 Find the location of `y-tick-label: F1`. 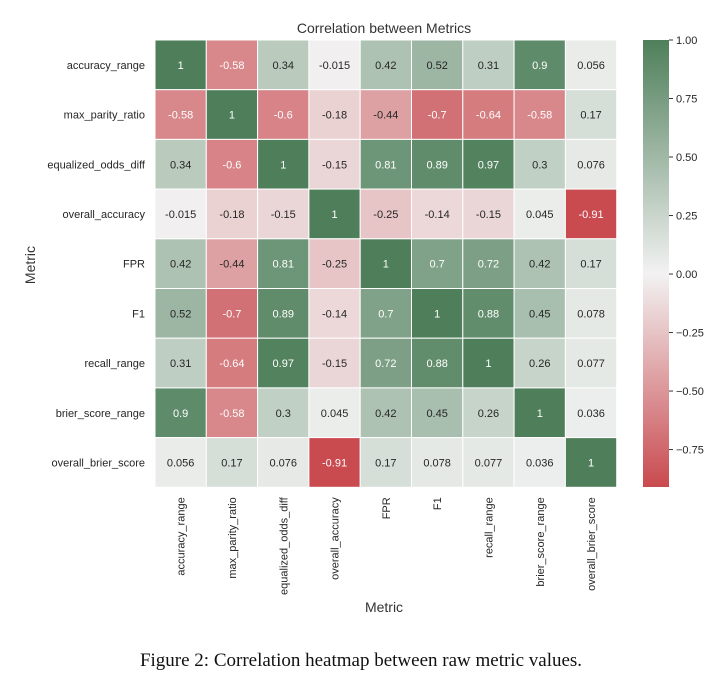

y-tick-label: F1 is located at coordinates (138, 314).